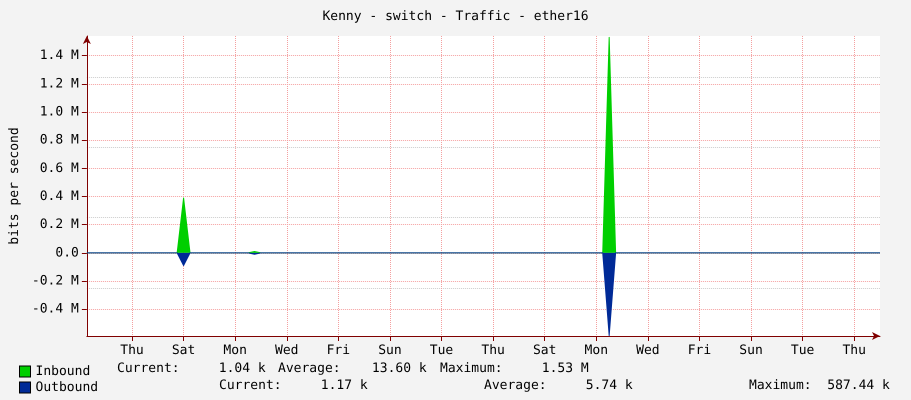 The height and width of the screenshot is (400, 911). What do you see at coordinates (63, 371) in the screenshot?
I see `legend-label: Inbound` at bounding box center [63, 371].